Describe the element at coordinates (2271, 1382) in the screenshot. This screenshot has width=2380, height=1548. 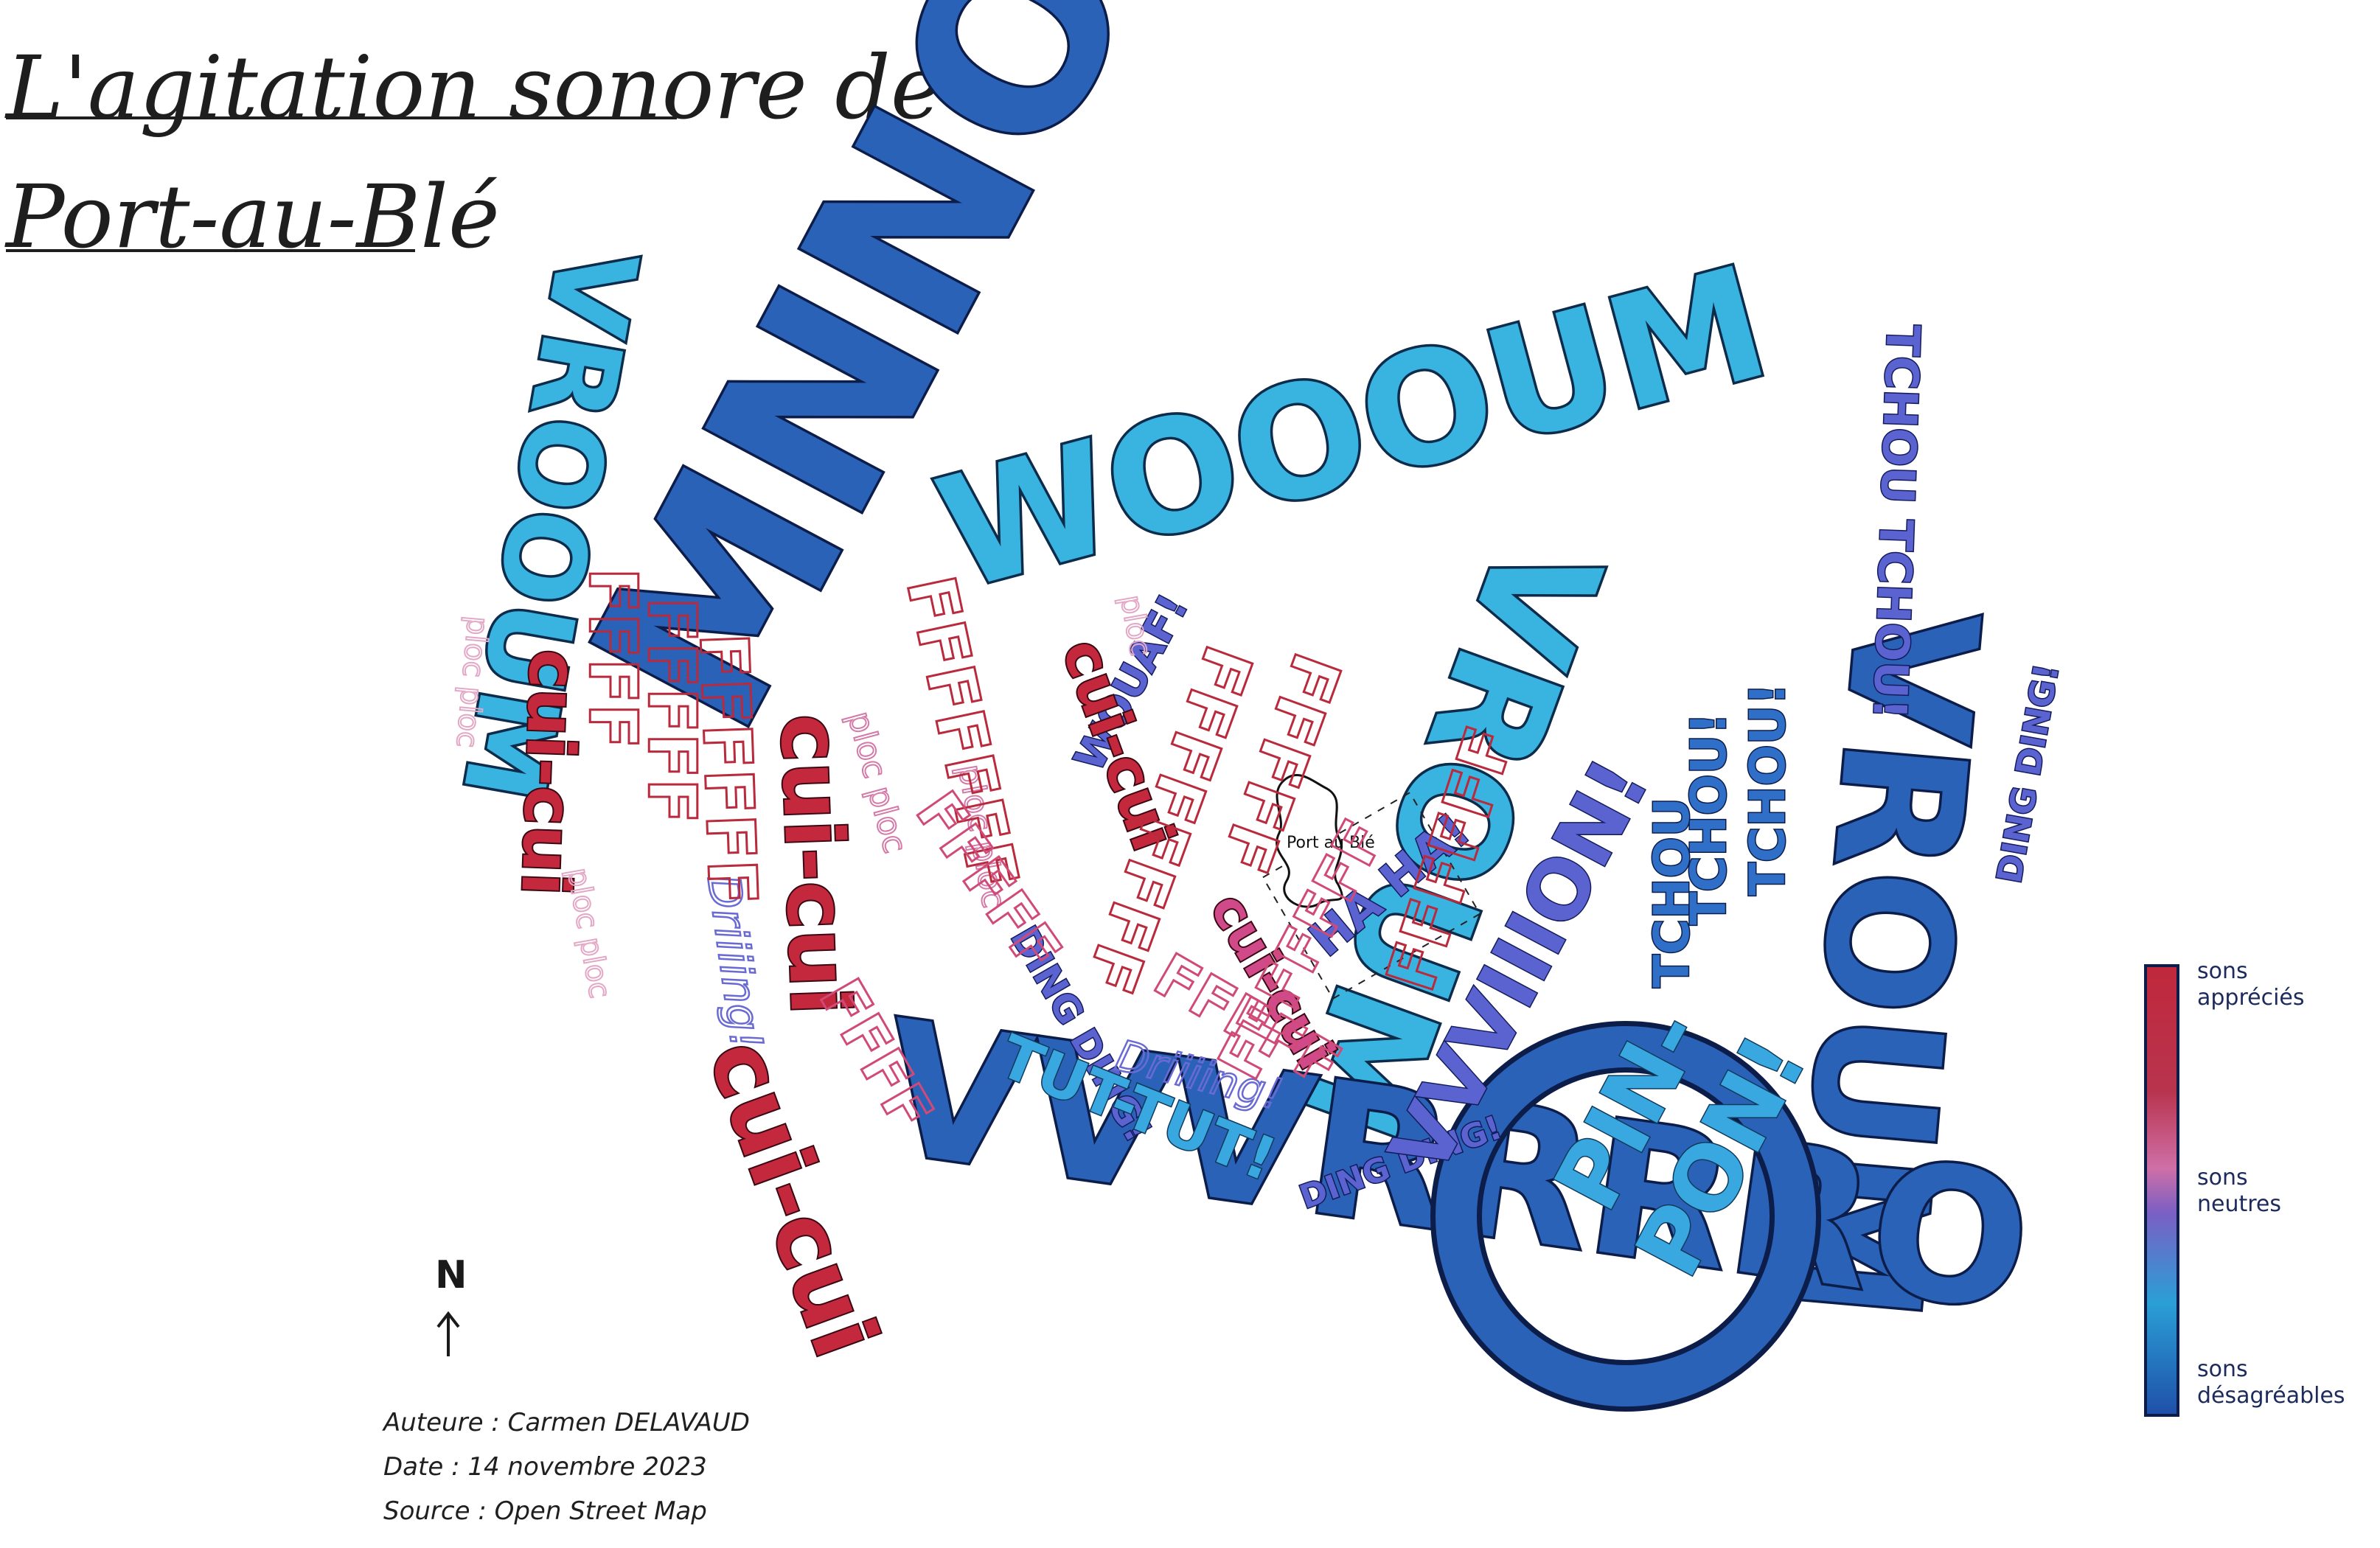
I see `legend-label-unpleasant: sons désagréables` at that location.